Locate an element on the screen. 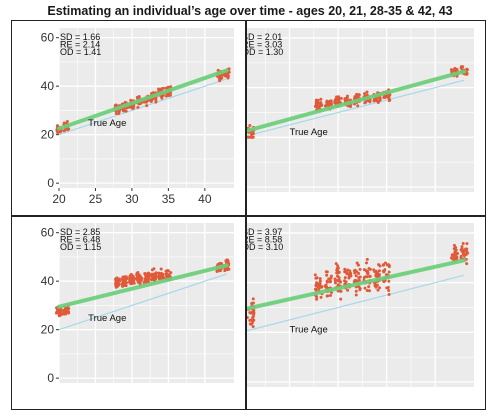  panel-divider-horizontal is located at coordinates (248, 216).